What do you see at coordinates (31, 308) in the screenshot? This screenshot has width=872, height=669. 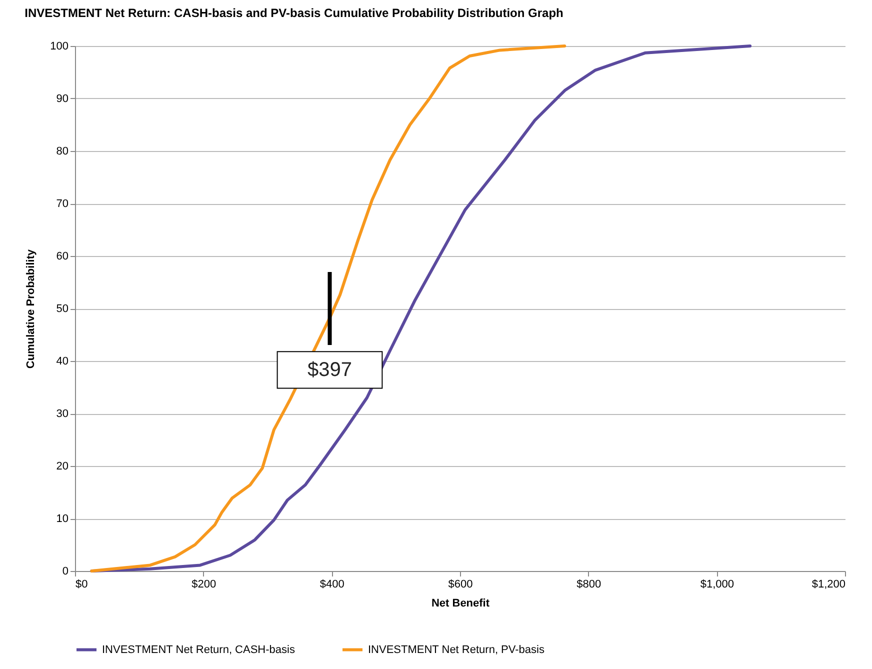 I see `y-axis-title: Cumulative Probability` at bounding box center [31, 308].